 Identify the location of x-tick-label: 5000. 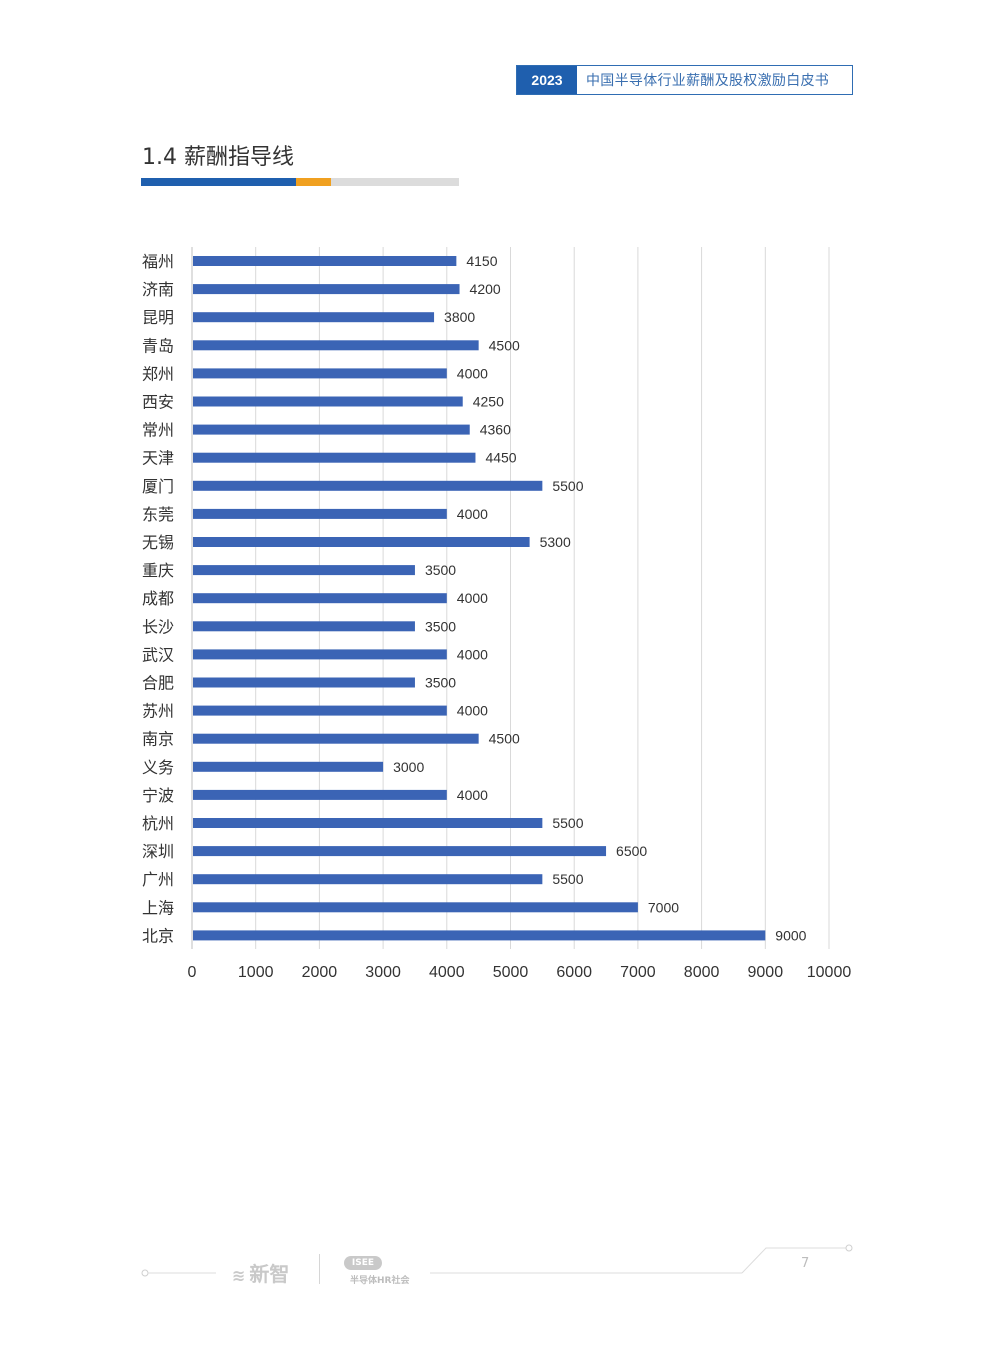
(511, 972).